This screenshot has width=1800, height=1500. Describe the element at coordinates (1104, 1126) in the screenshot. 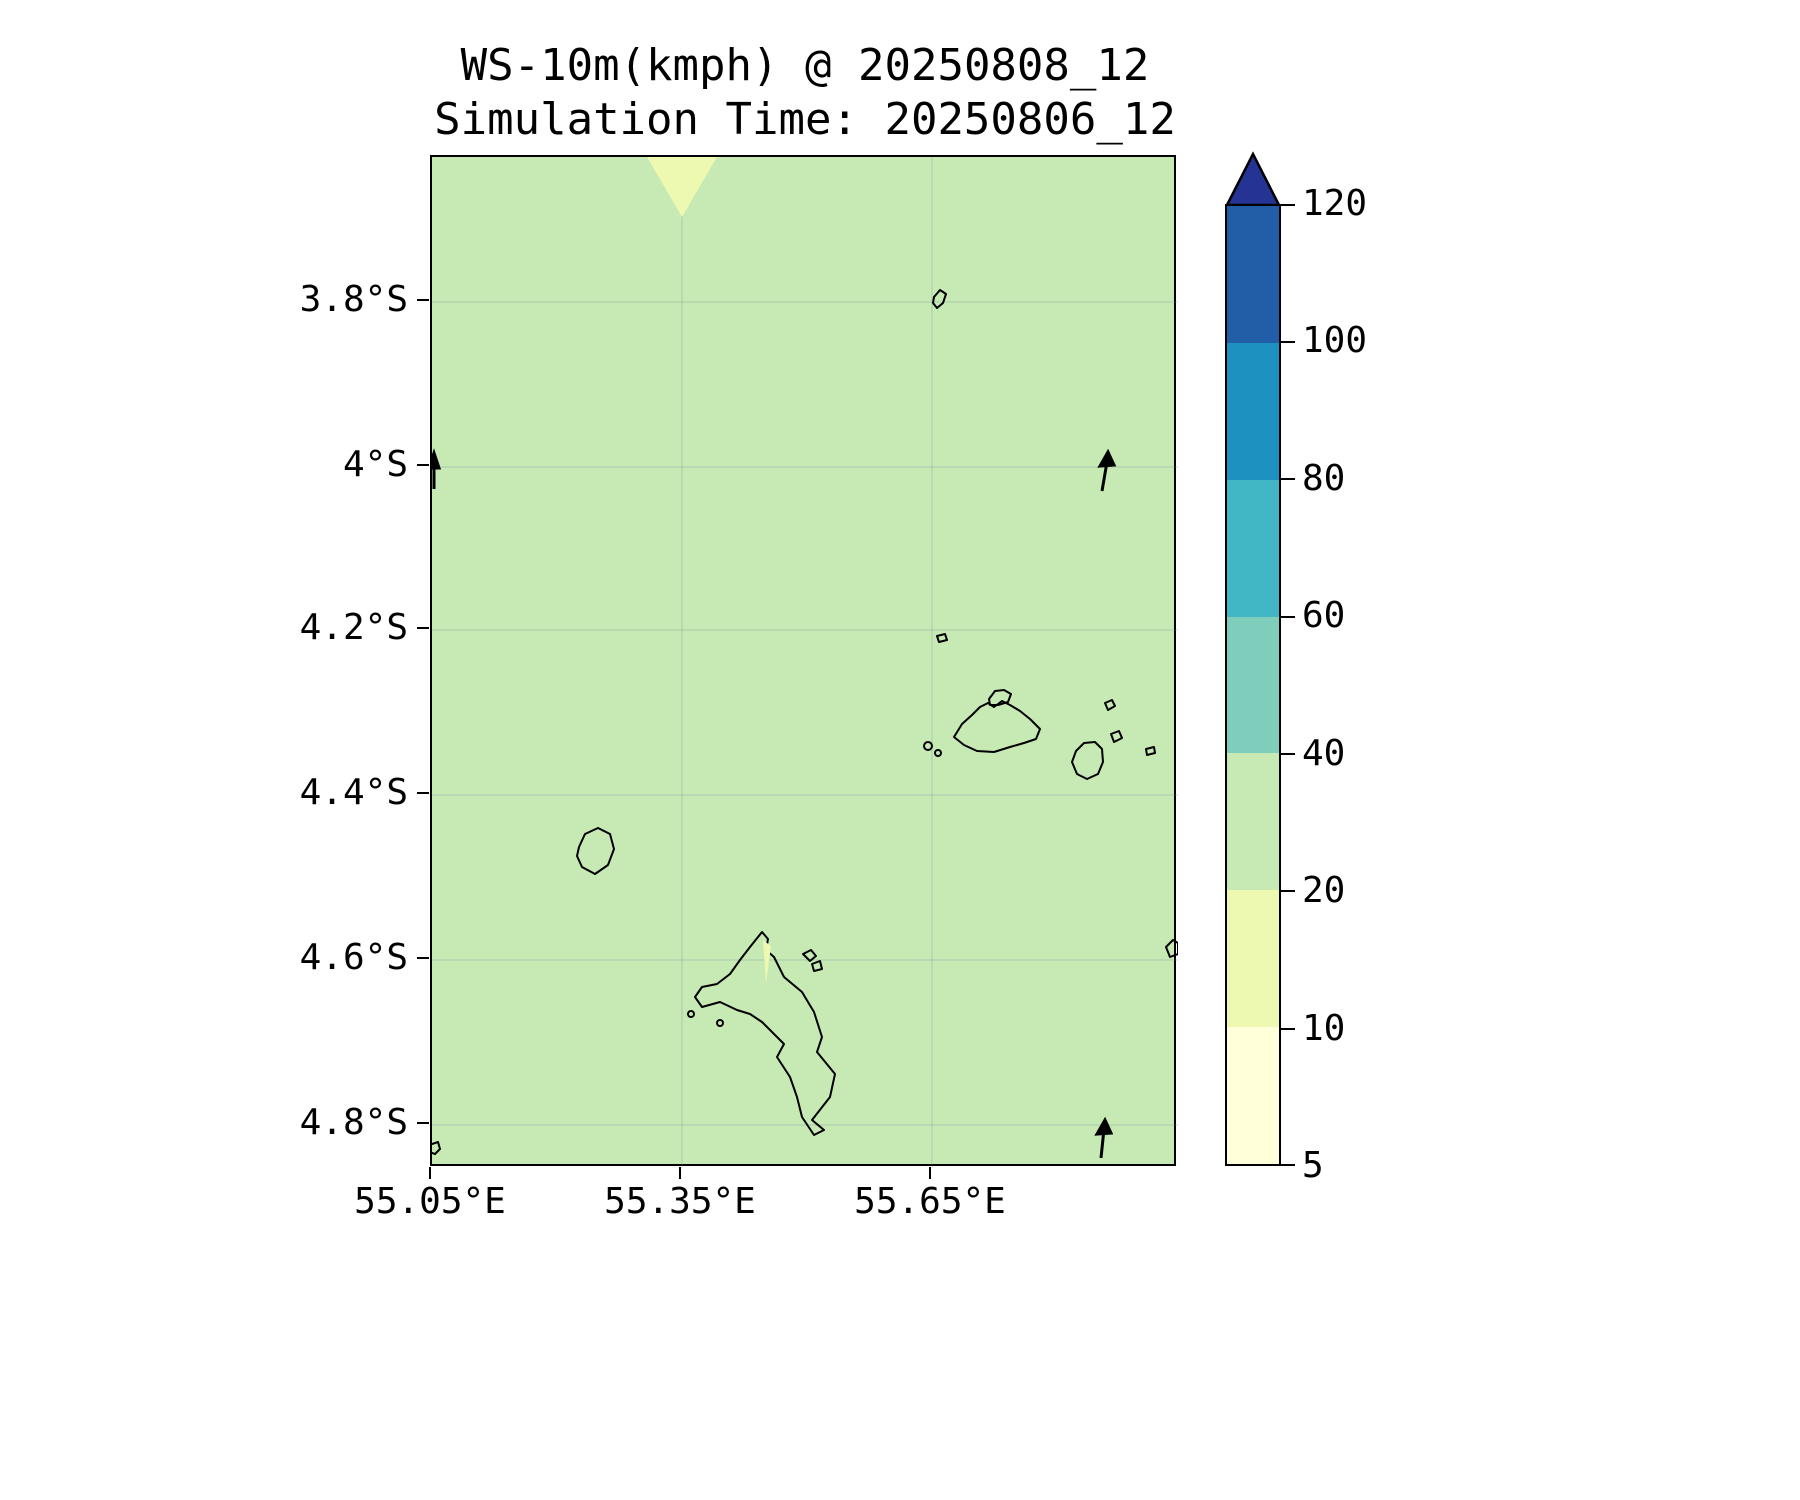

I see `wind-arrow-bottom-head` at that location.